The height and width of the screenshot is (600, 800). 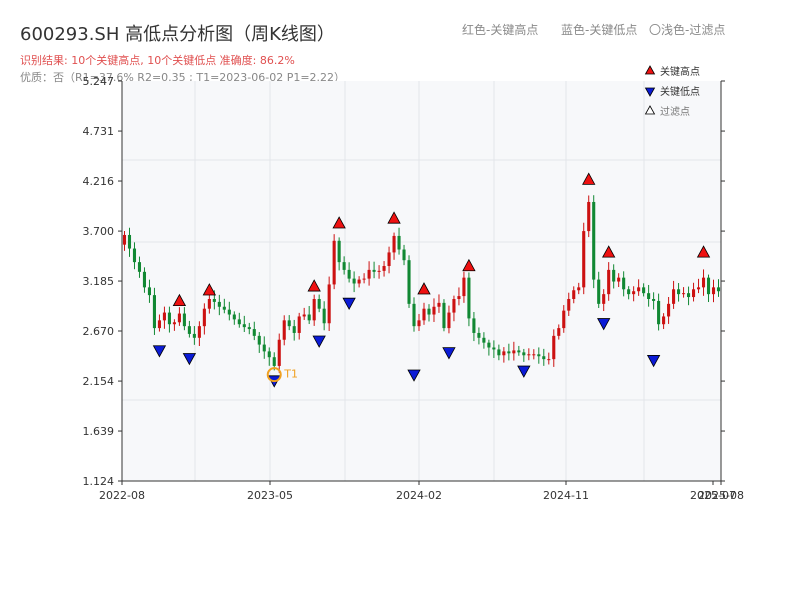 I want to click on header-legend-red: 红色-关键高点, so click(x=500, y=30).